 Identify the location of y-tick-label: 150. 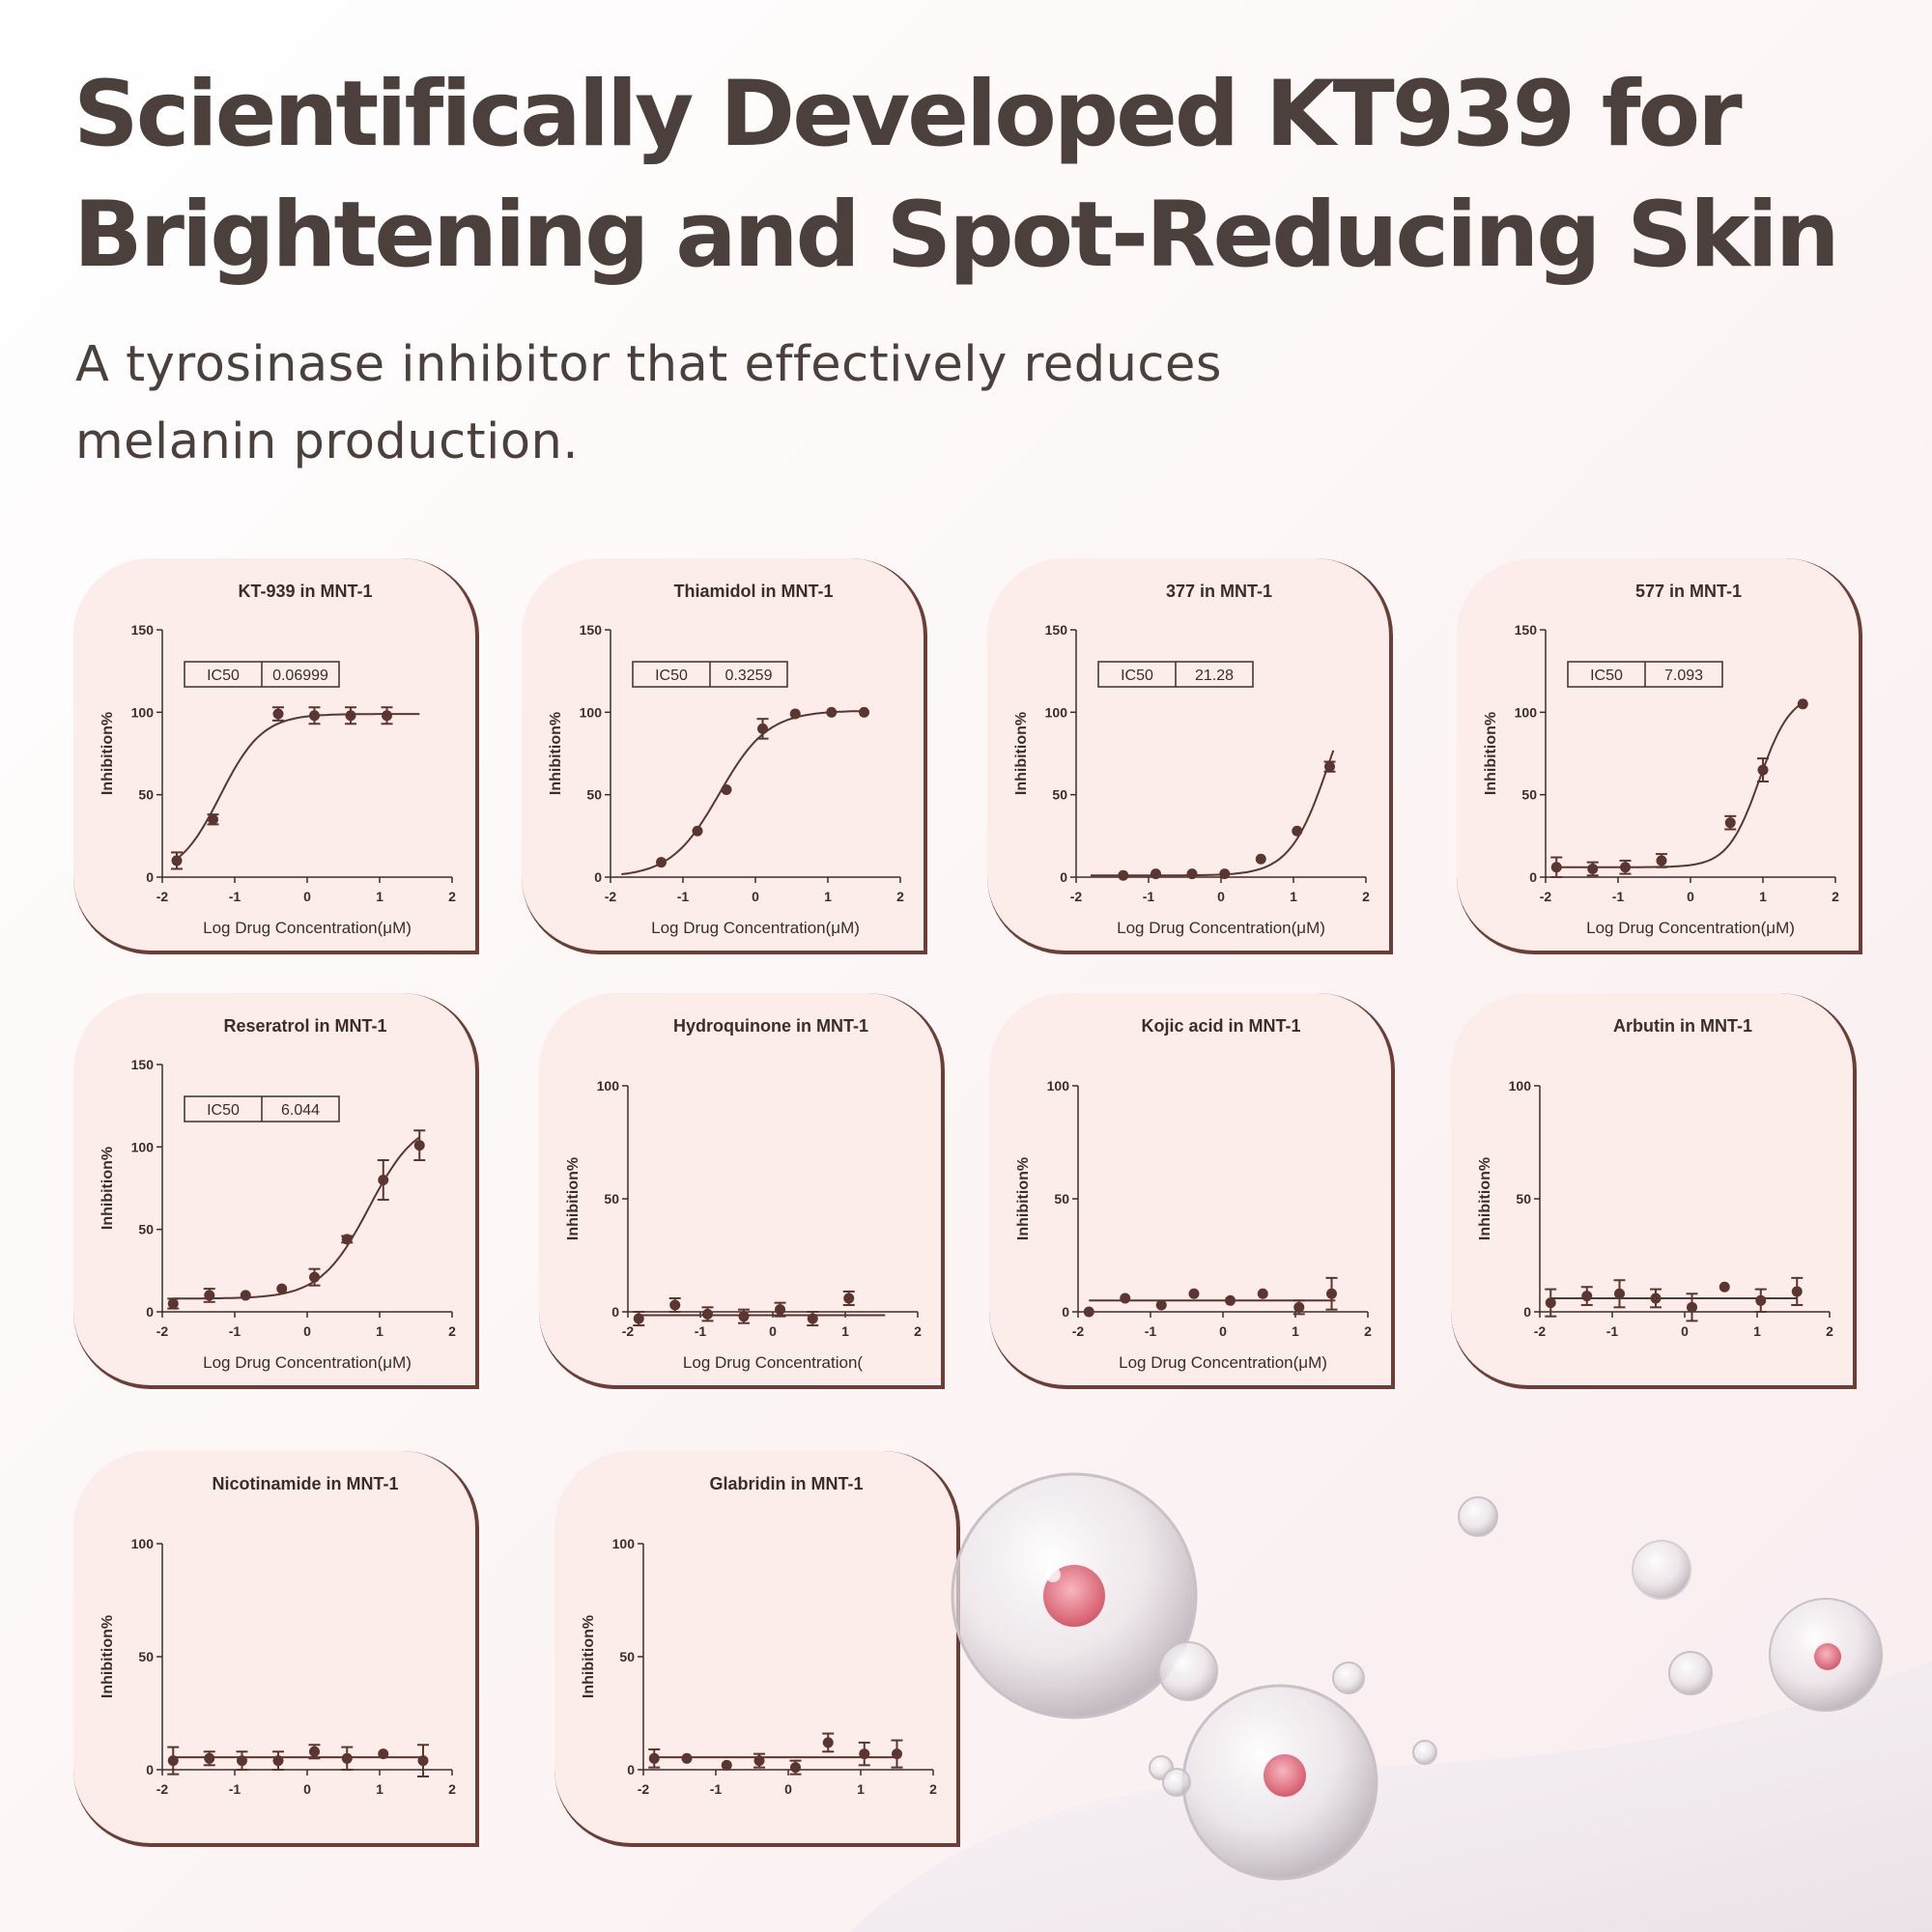
(1526, 630).